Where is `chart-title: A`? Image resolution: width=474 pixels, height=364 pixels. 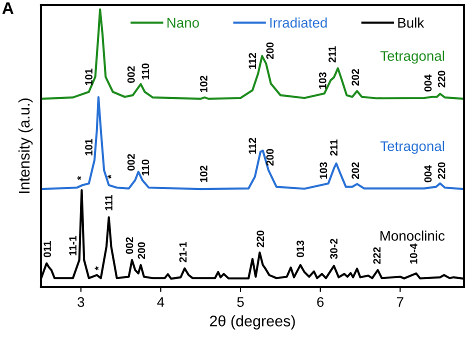
chart-title: A is located at coordinates (8, 8).